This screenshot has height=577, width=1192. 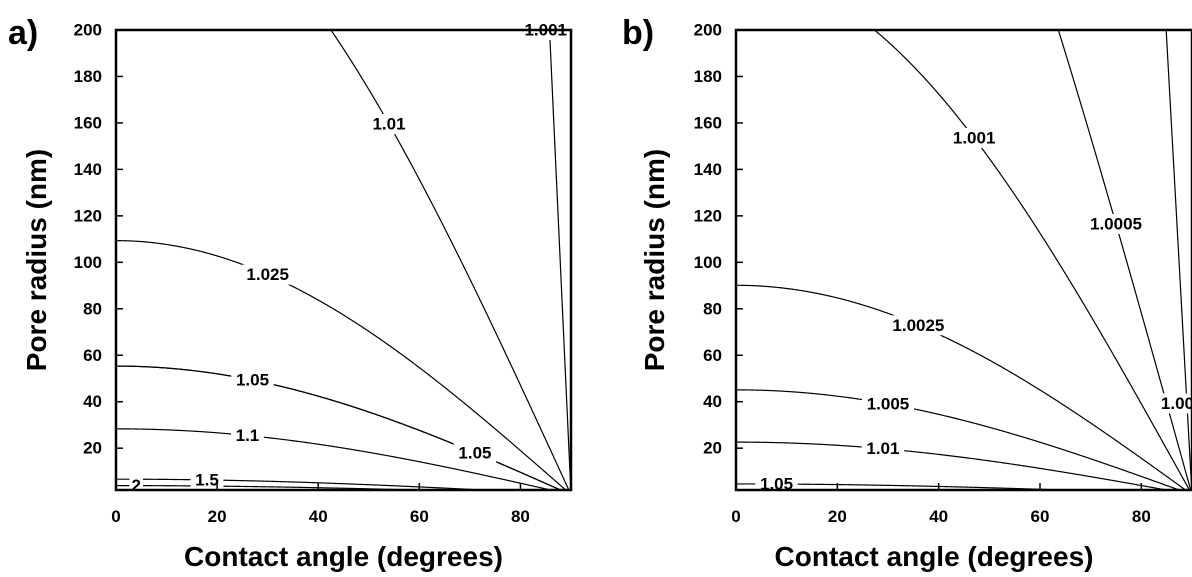 I want to click on contour-label-b-5: 1.001, so click(x=974, y=137).